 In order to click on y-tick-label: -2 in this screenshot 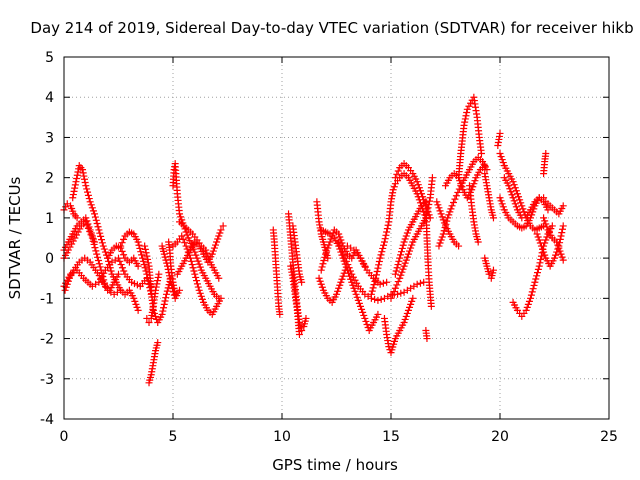, I will do `click(47, 340)`.